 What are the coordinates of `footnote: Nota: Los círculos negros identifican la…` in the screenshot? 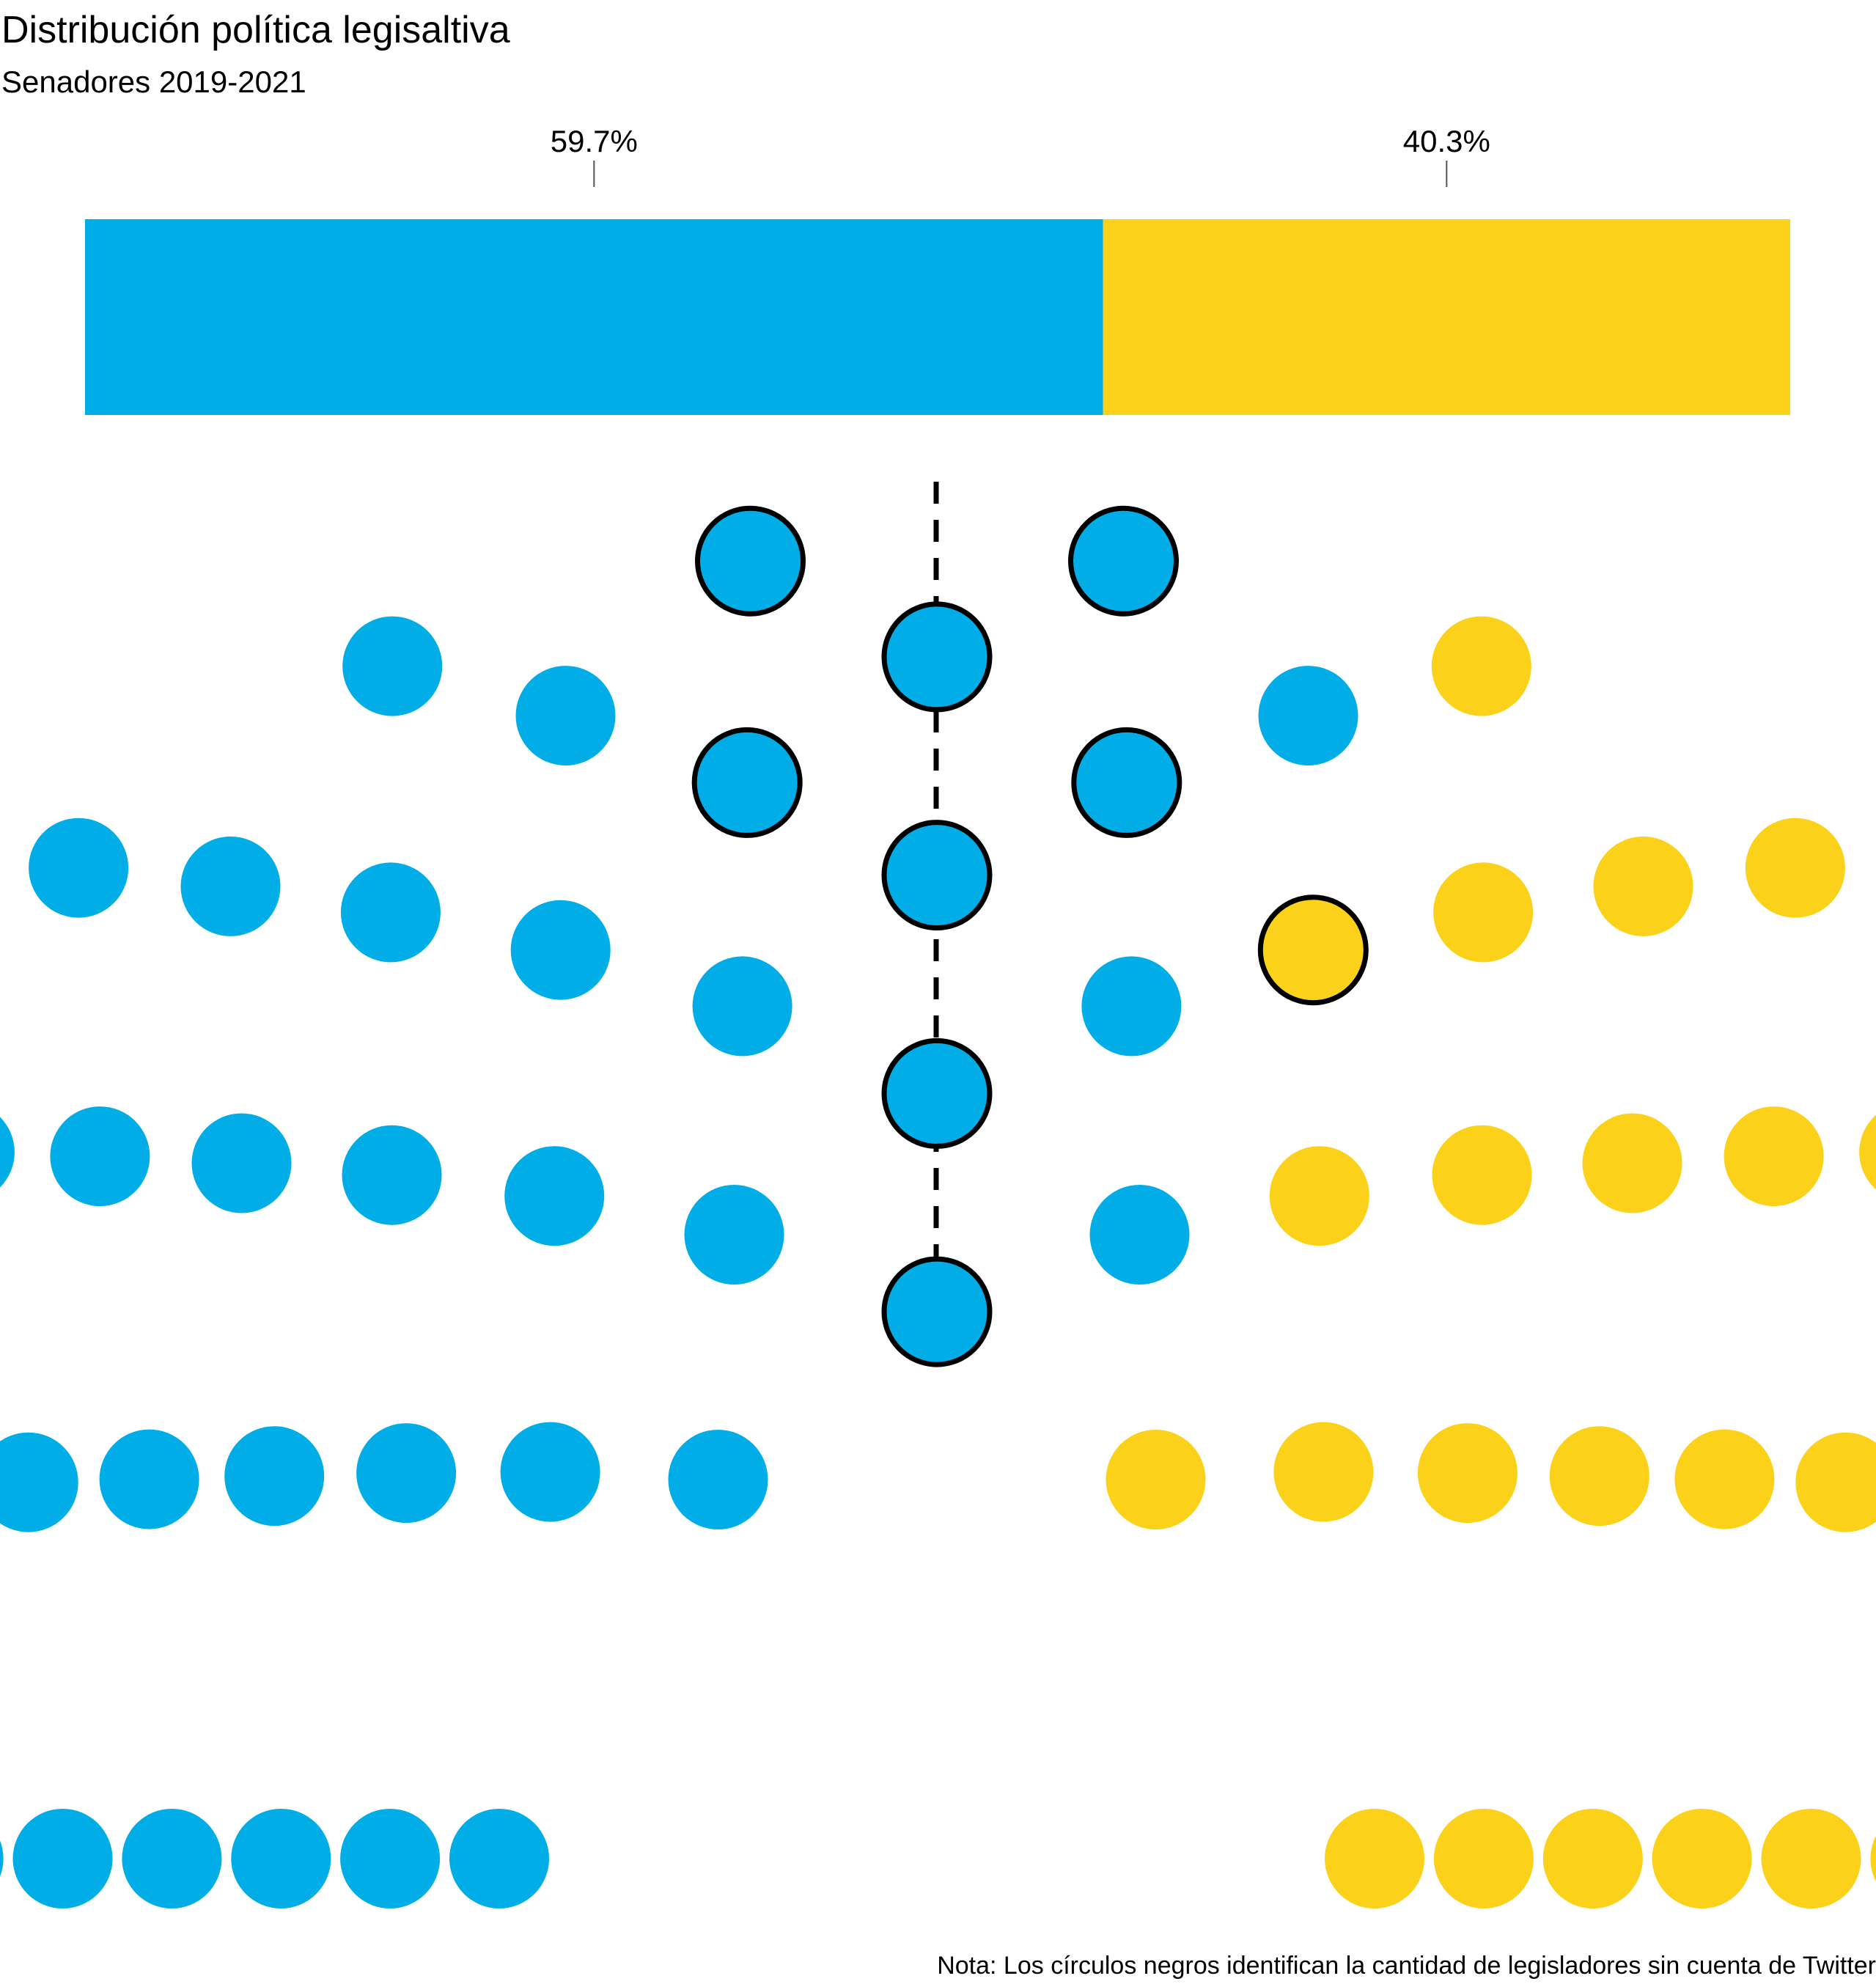 It's located at (1406, 1966).